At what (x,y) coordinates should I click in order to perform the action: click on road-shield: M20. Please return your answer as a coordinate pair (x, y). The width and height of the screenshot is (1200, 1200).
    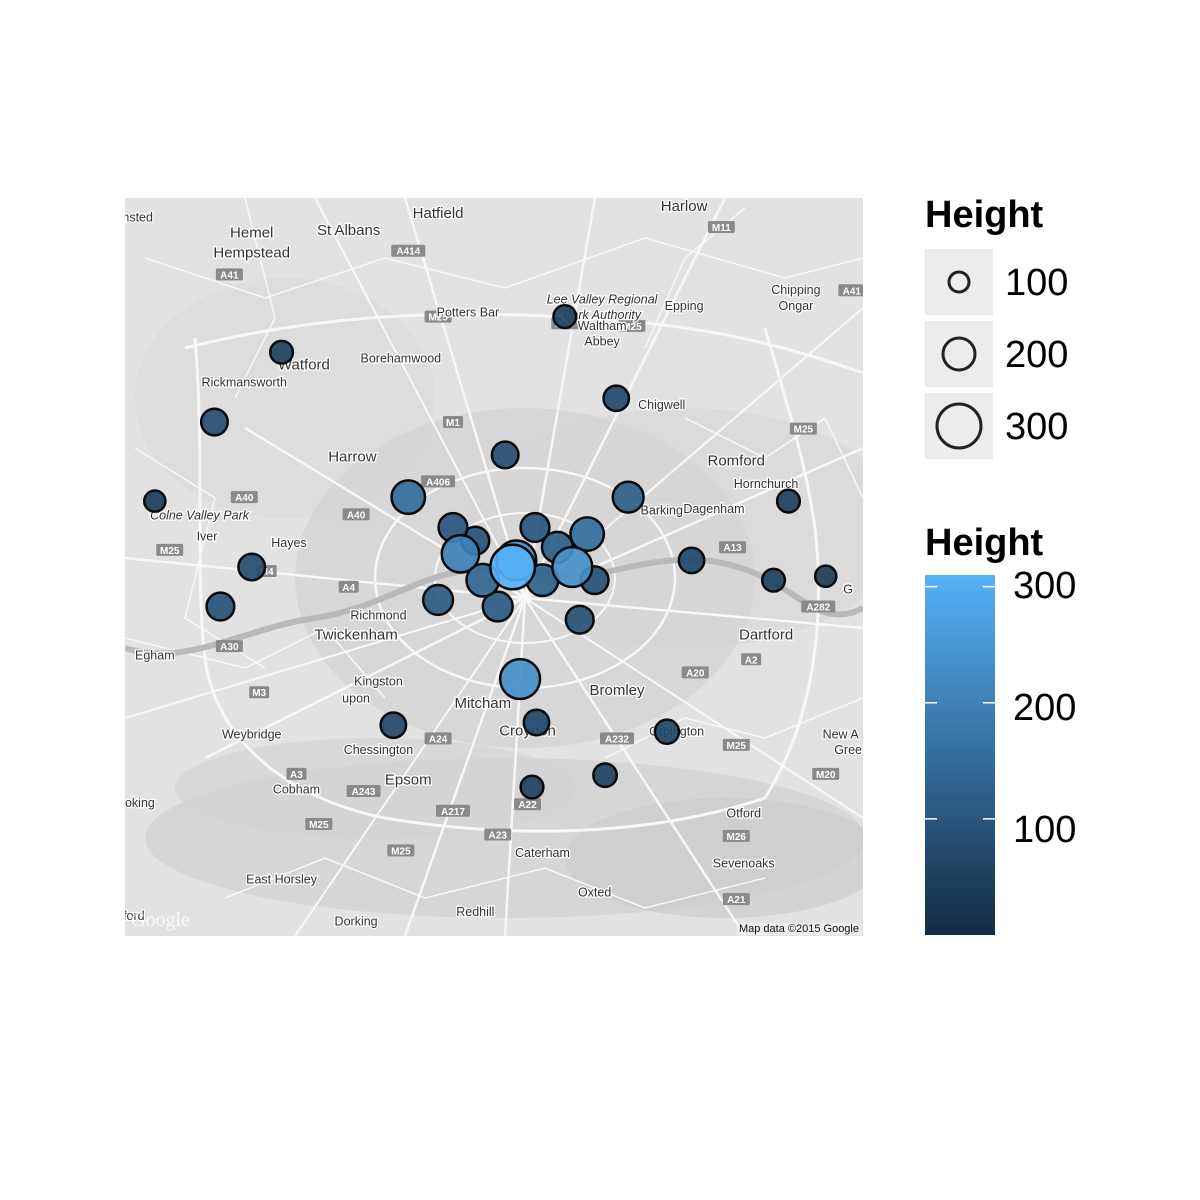
    Looking at the image, I should click on (826, 774).